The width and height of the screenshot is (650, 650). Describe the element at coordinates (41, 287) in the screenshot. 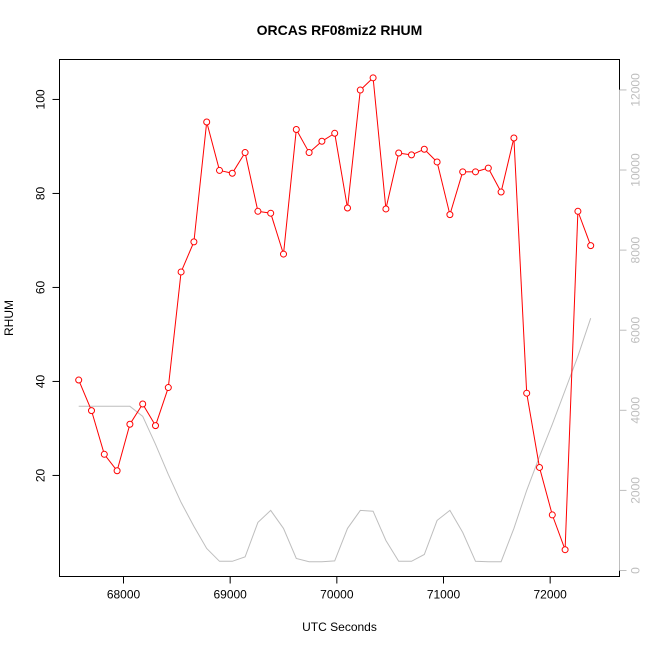

I see `y-tick-label: 60` at that location.